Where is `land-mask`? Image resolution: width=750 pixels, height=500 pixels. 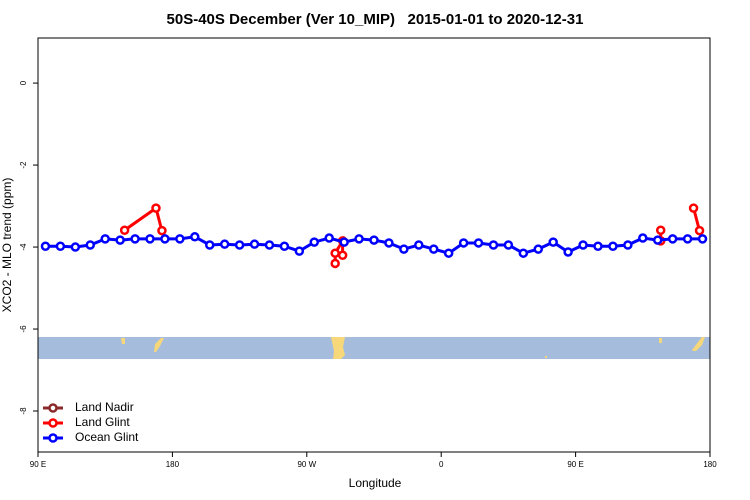 land-mask is located at coordinates (374, 348).